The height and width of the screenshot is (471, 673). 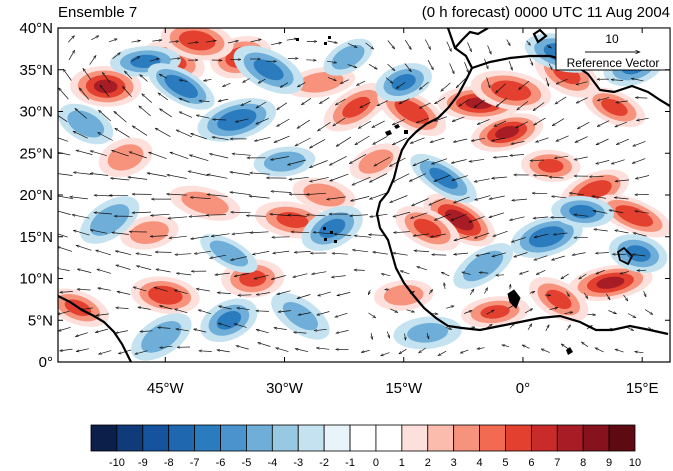 I want to click on x-tick-label: 45°W, so click(x=166, y=388).